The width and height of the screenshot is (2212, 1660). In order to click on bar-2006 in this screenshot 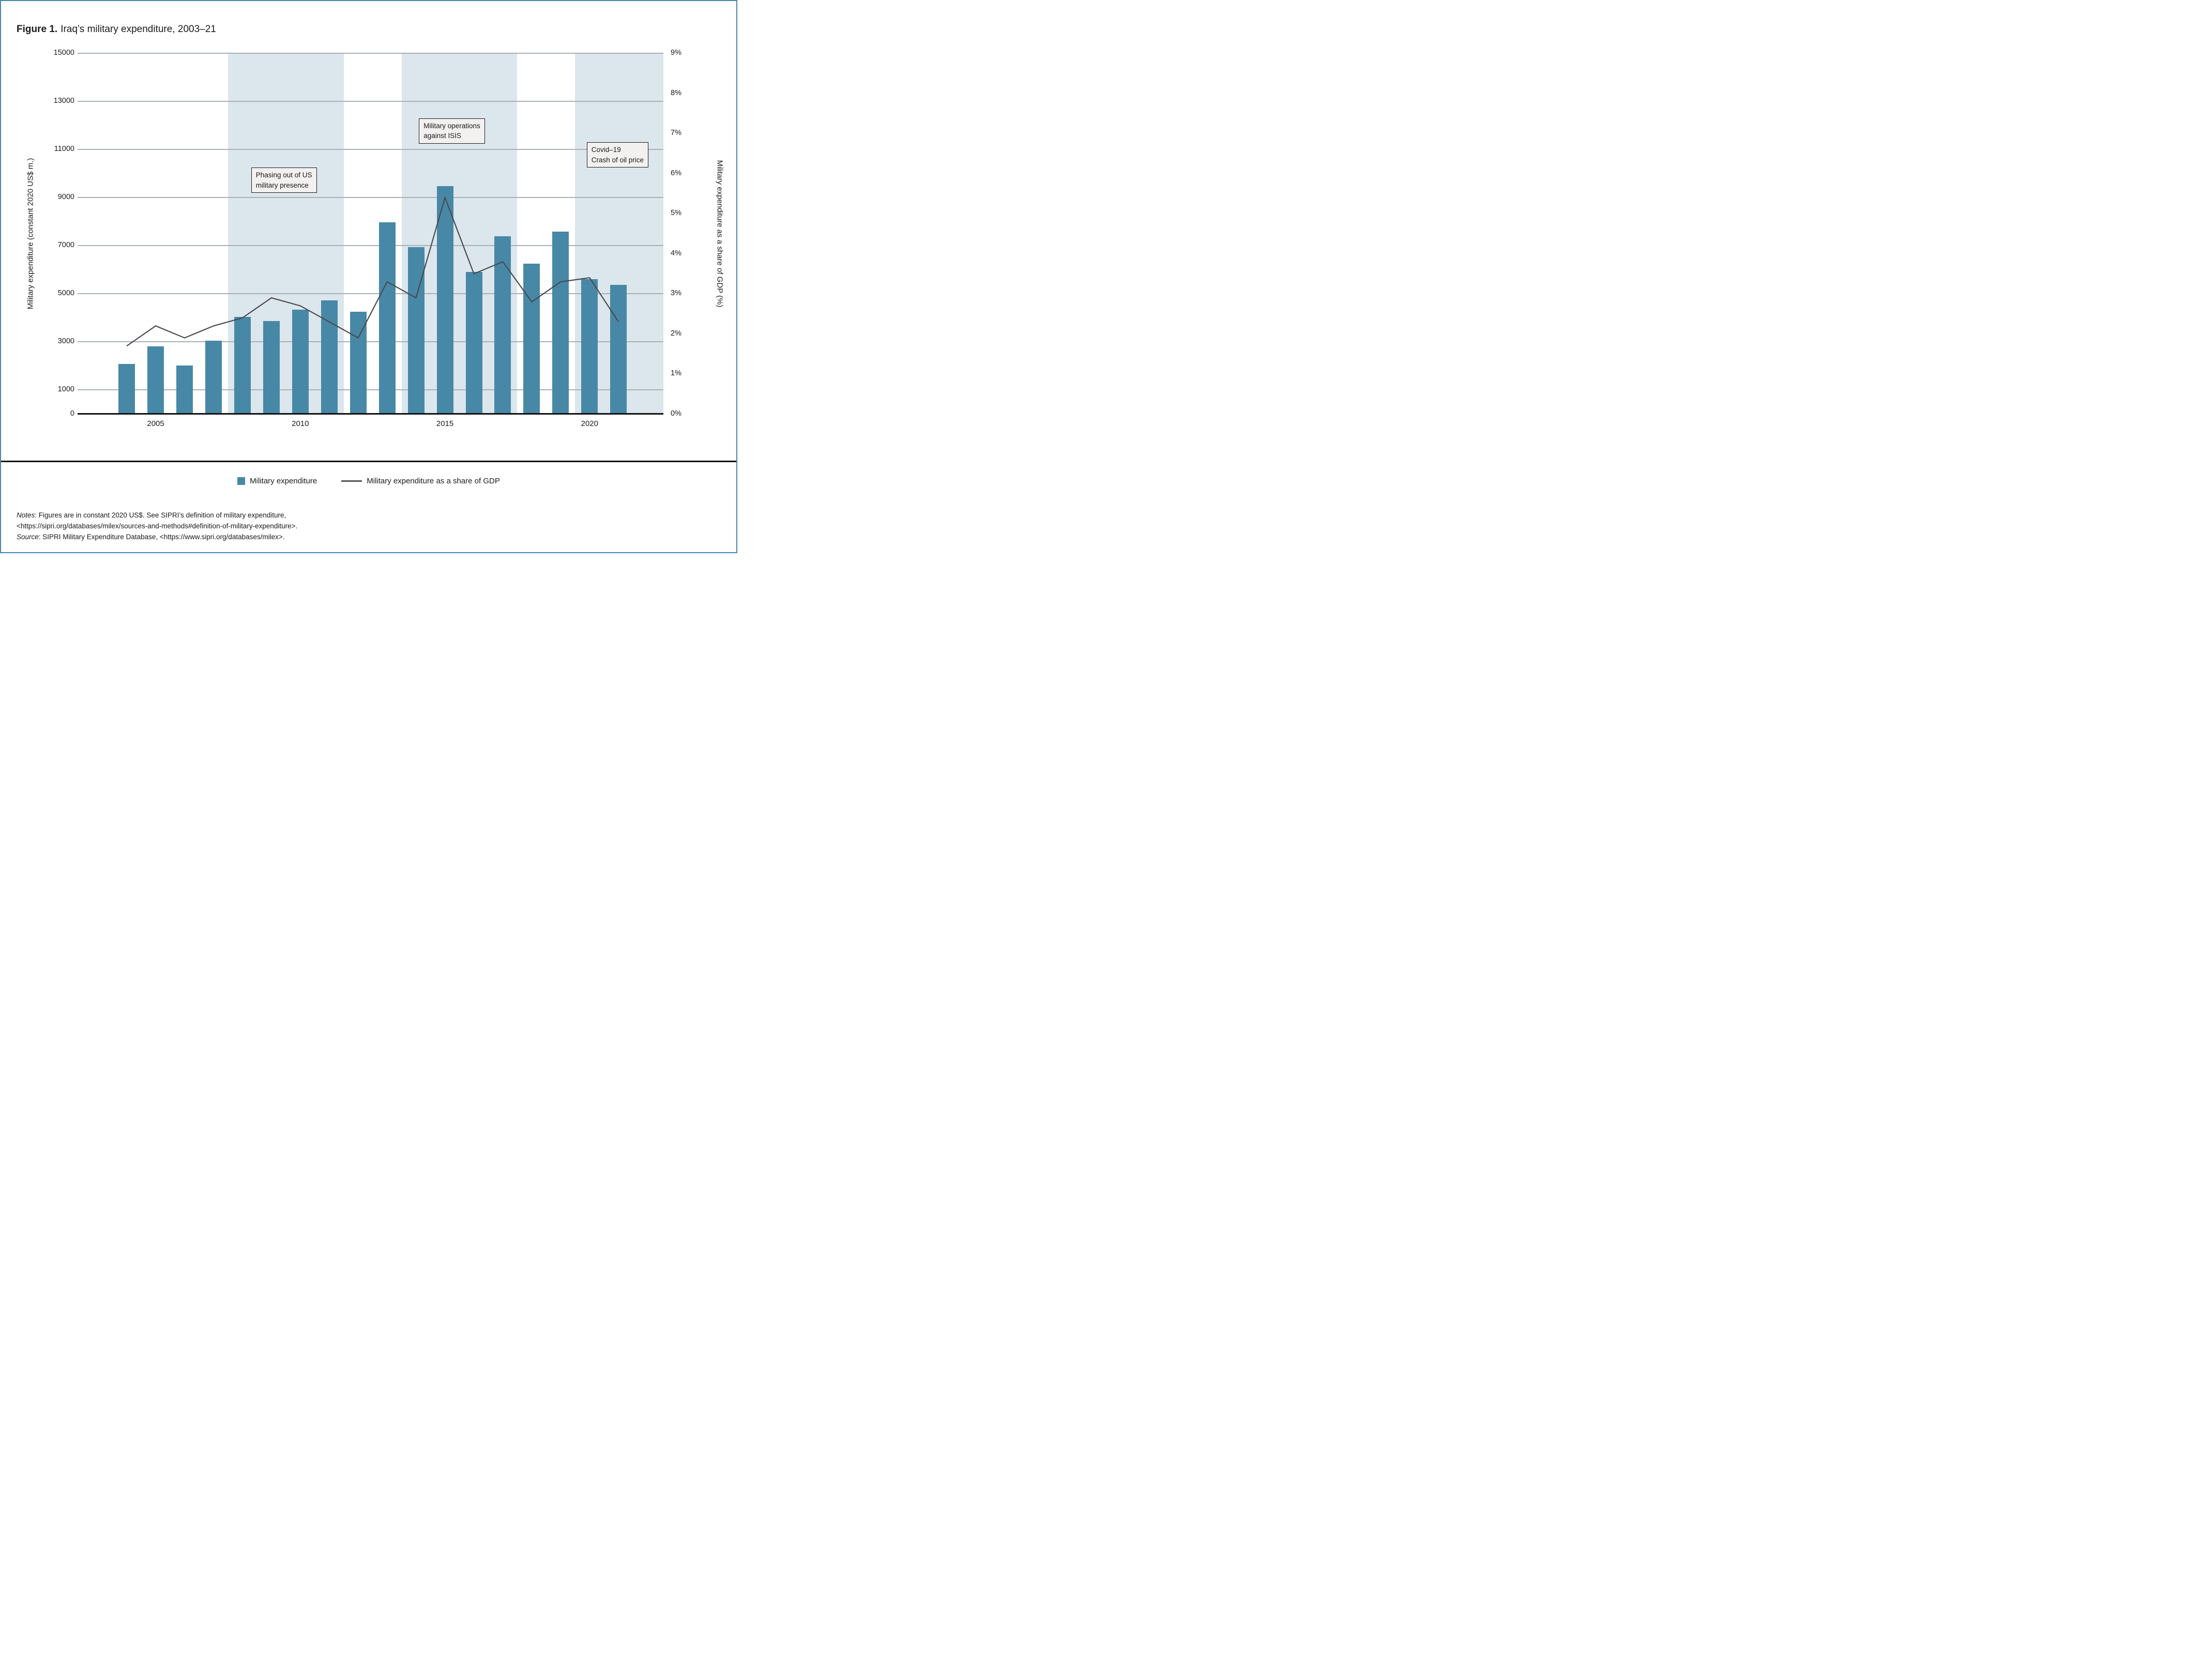, I will do `click(184, 389)`.